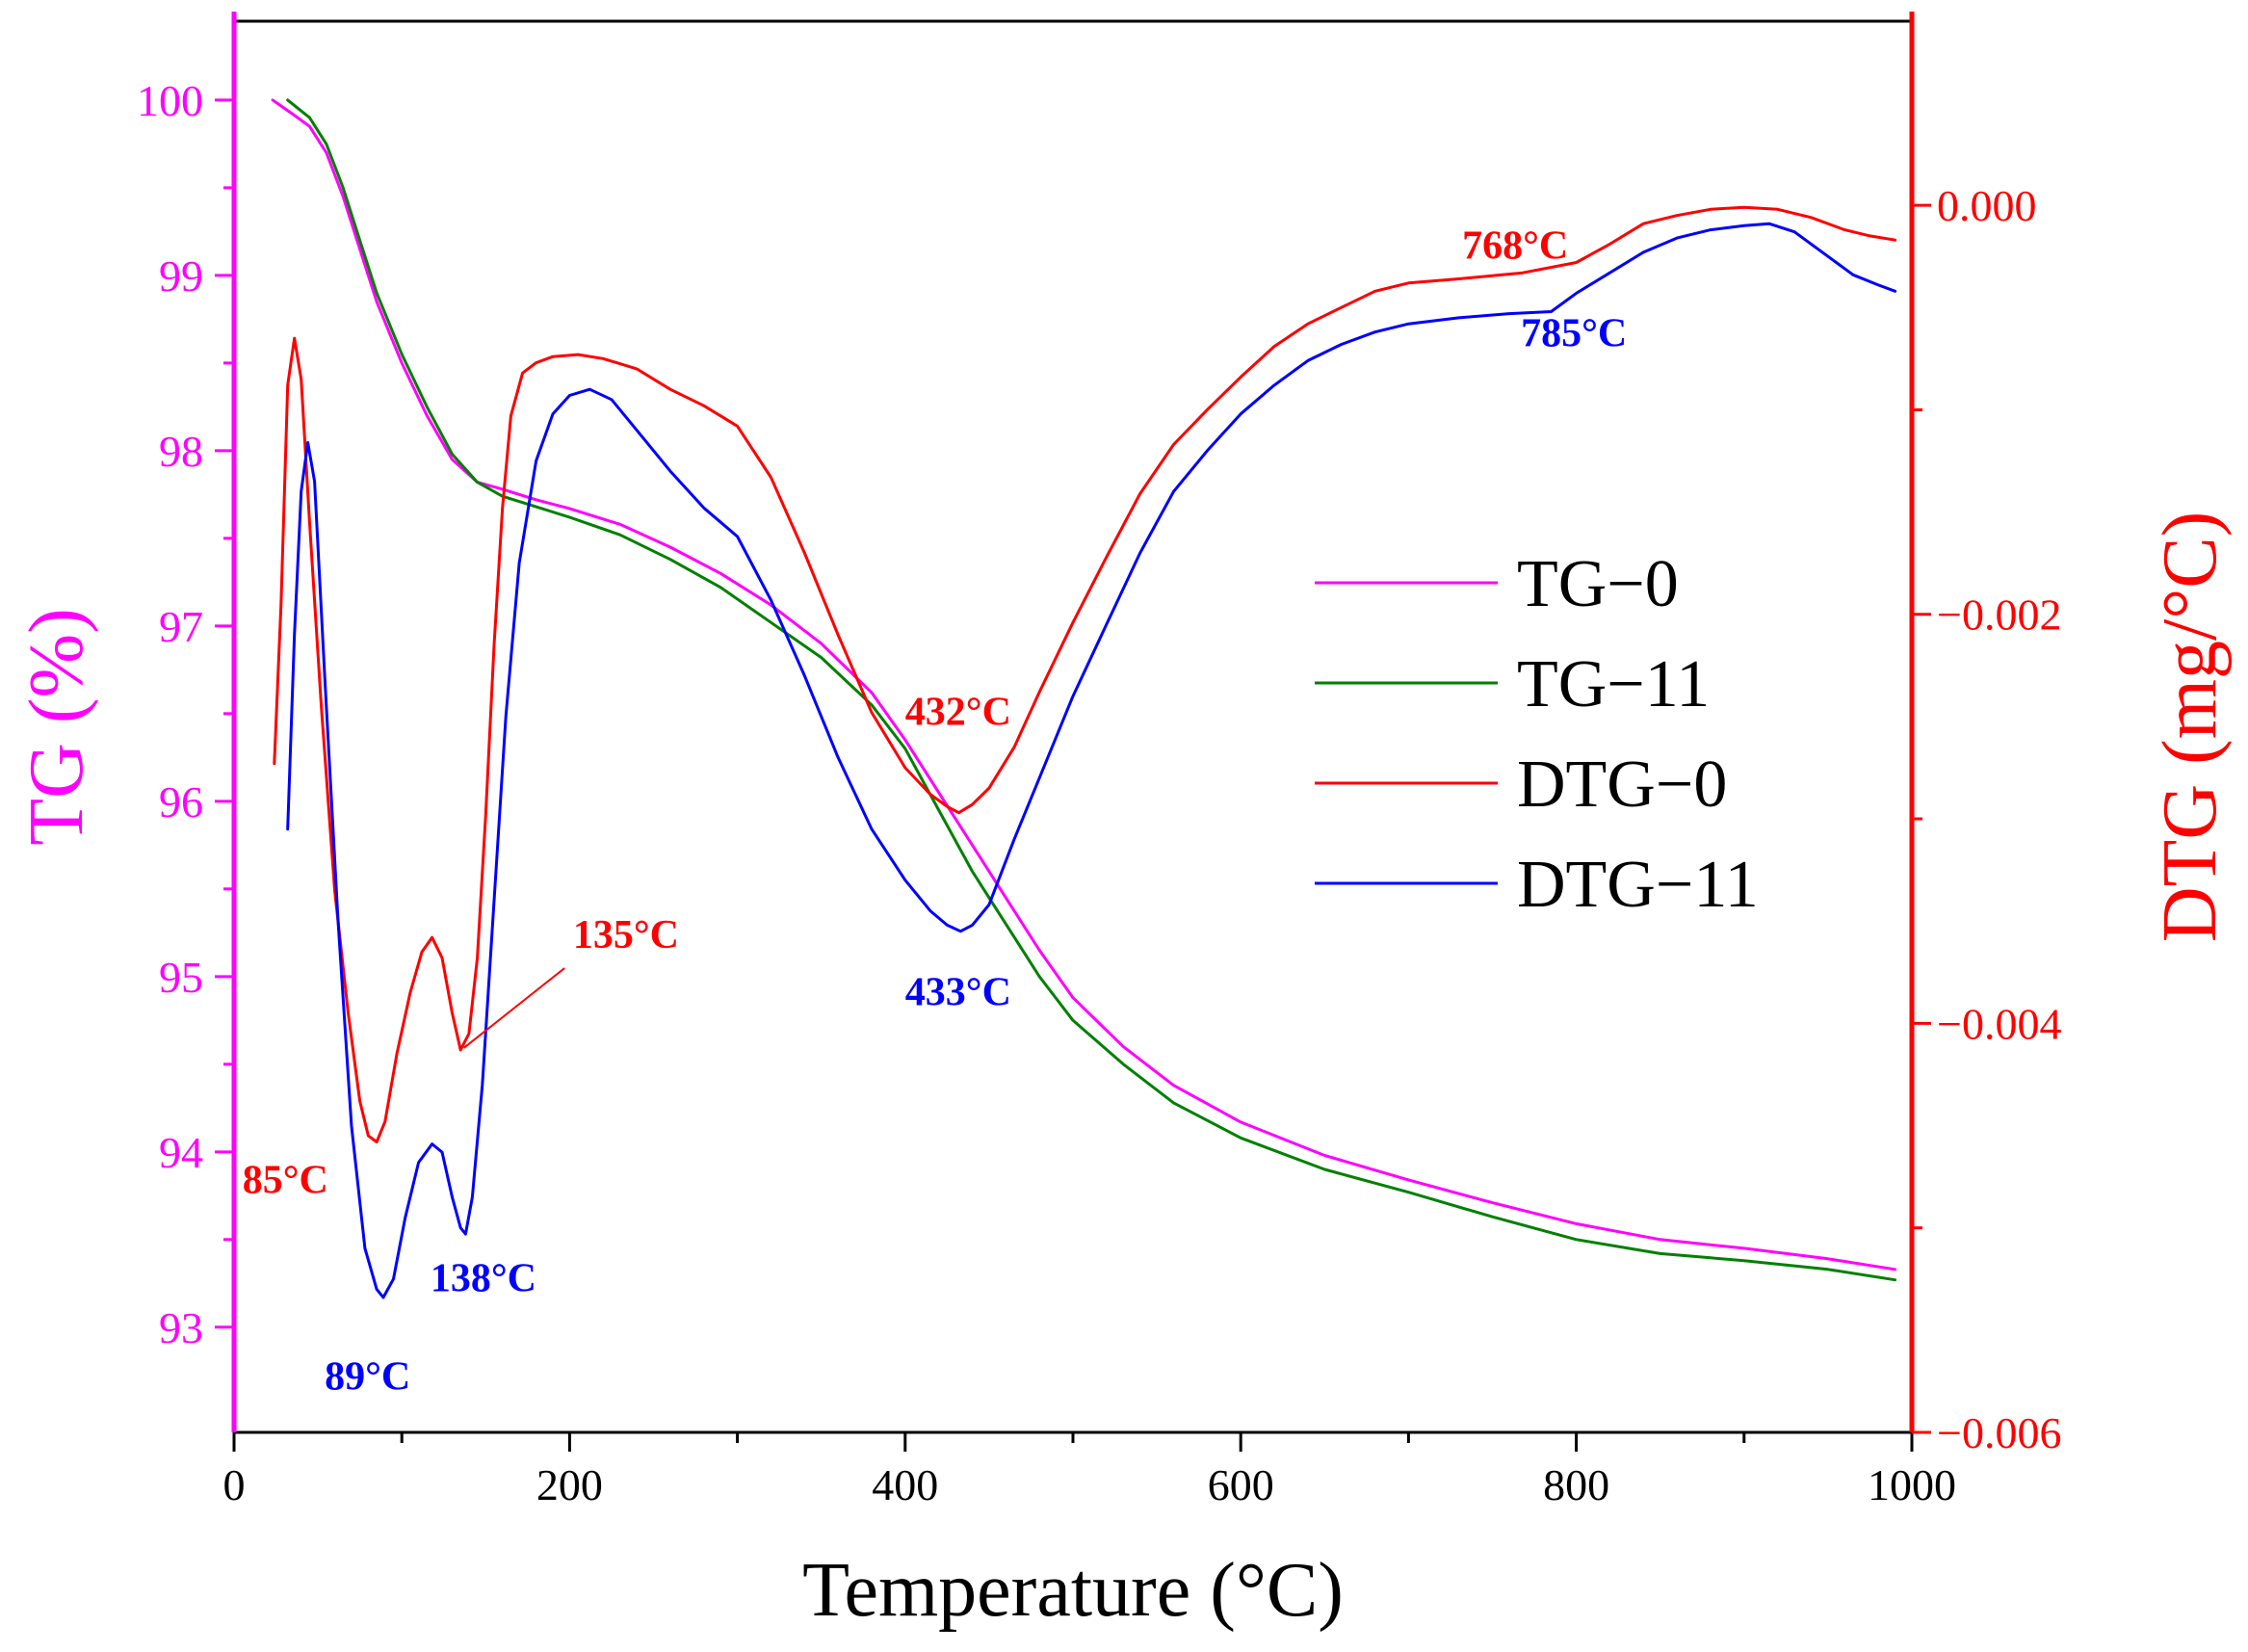  What do you see at coordinates (181, 276) in the screenshot?
I see `y-left-tick-label: 99` at bounding box center [181, 276].